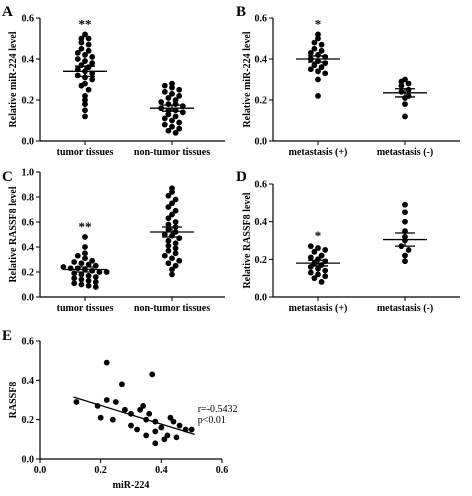 This screenshot has height=496, width=472. I want to click on panel-c-y-tick-label: 0.8, so click(28, 198).